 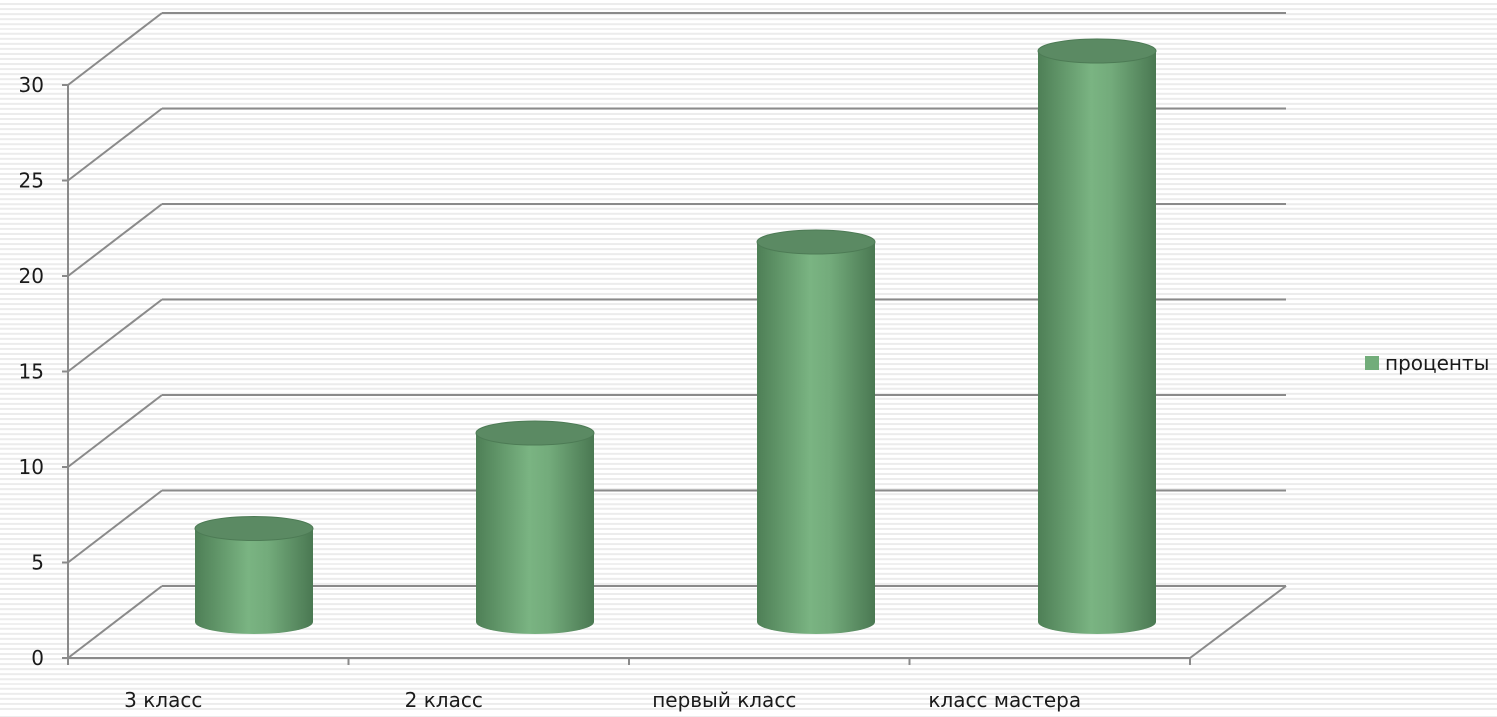 I want to click on floor-edge, so click(x=115, y=622).